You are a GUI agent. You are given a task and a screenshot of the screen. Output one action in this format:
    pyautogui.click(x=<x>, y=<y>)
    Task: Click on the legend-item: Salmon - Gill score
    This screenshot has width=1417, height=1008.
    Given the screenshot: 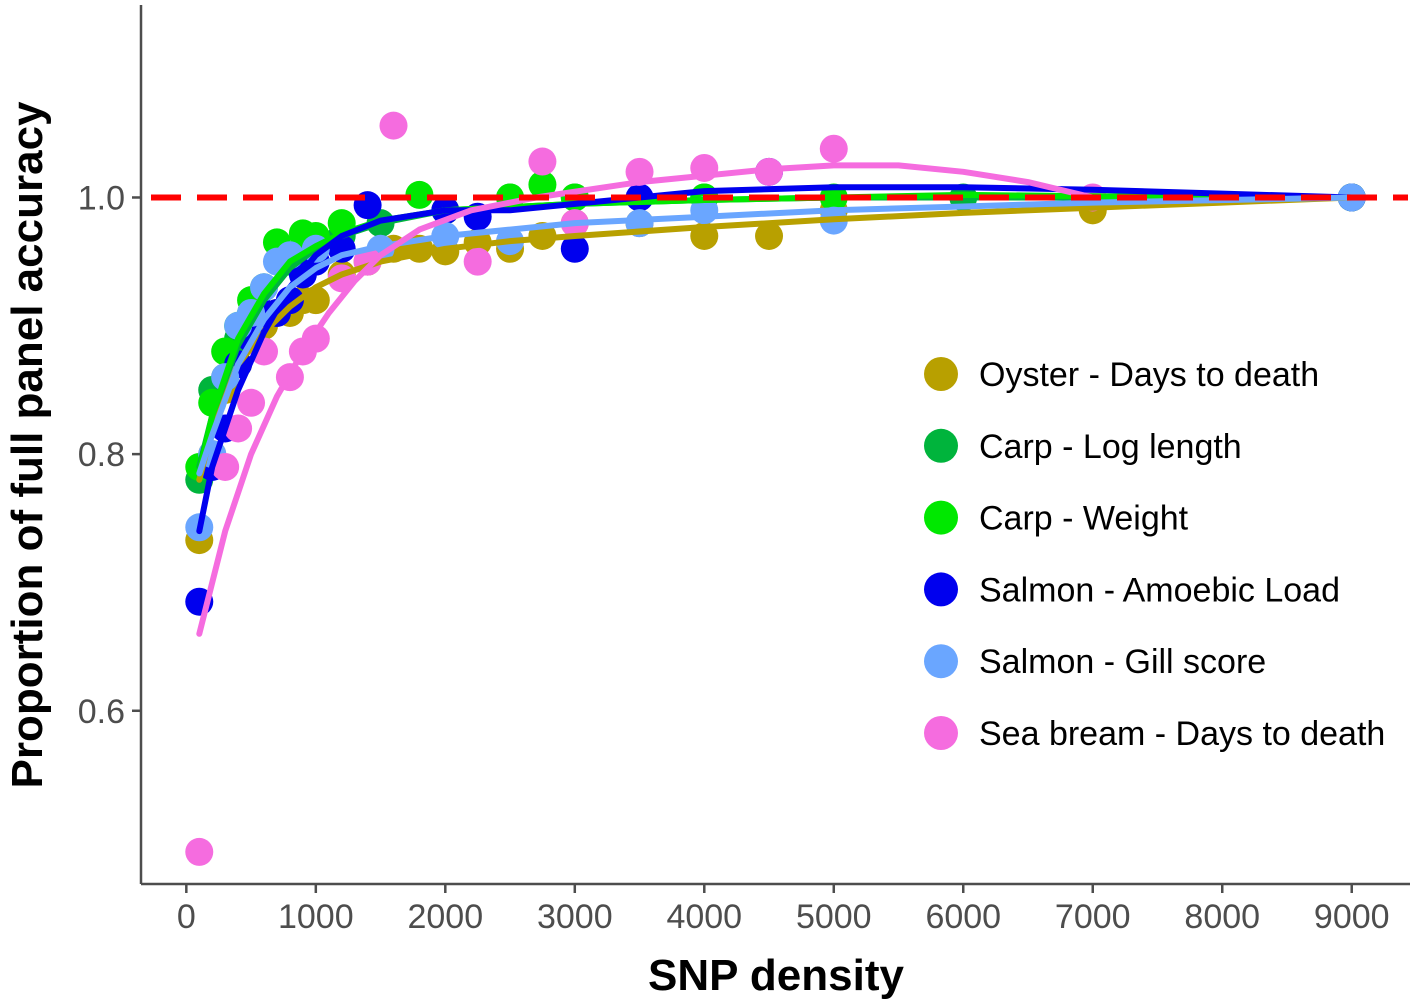 What is the action you would take?
    pyautogui.click(x=1095, y=662)
    